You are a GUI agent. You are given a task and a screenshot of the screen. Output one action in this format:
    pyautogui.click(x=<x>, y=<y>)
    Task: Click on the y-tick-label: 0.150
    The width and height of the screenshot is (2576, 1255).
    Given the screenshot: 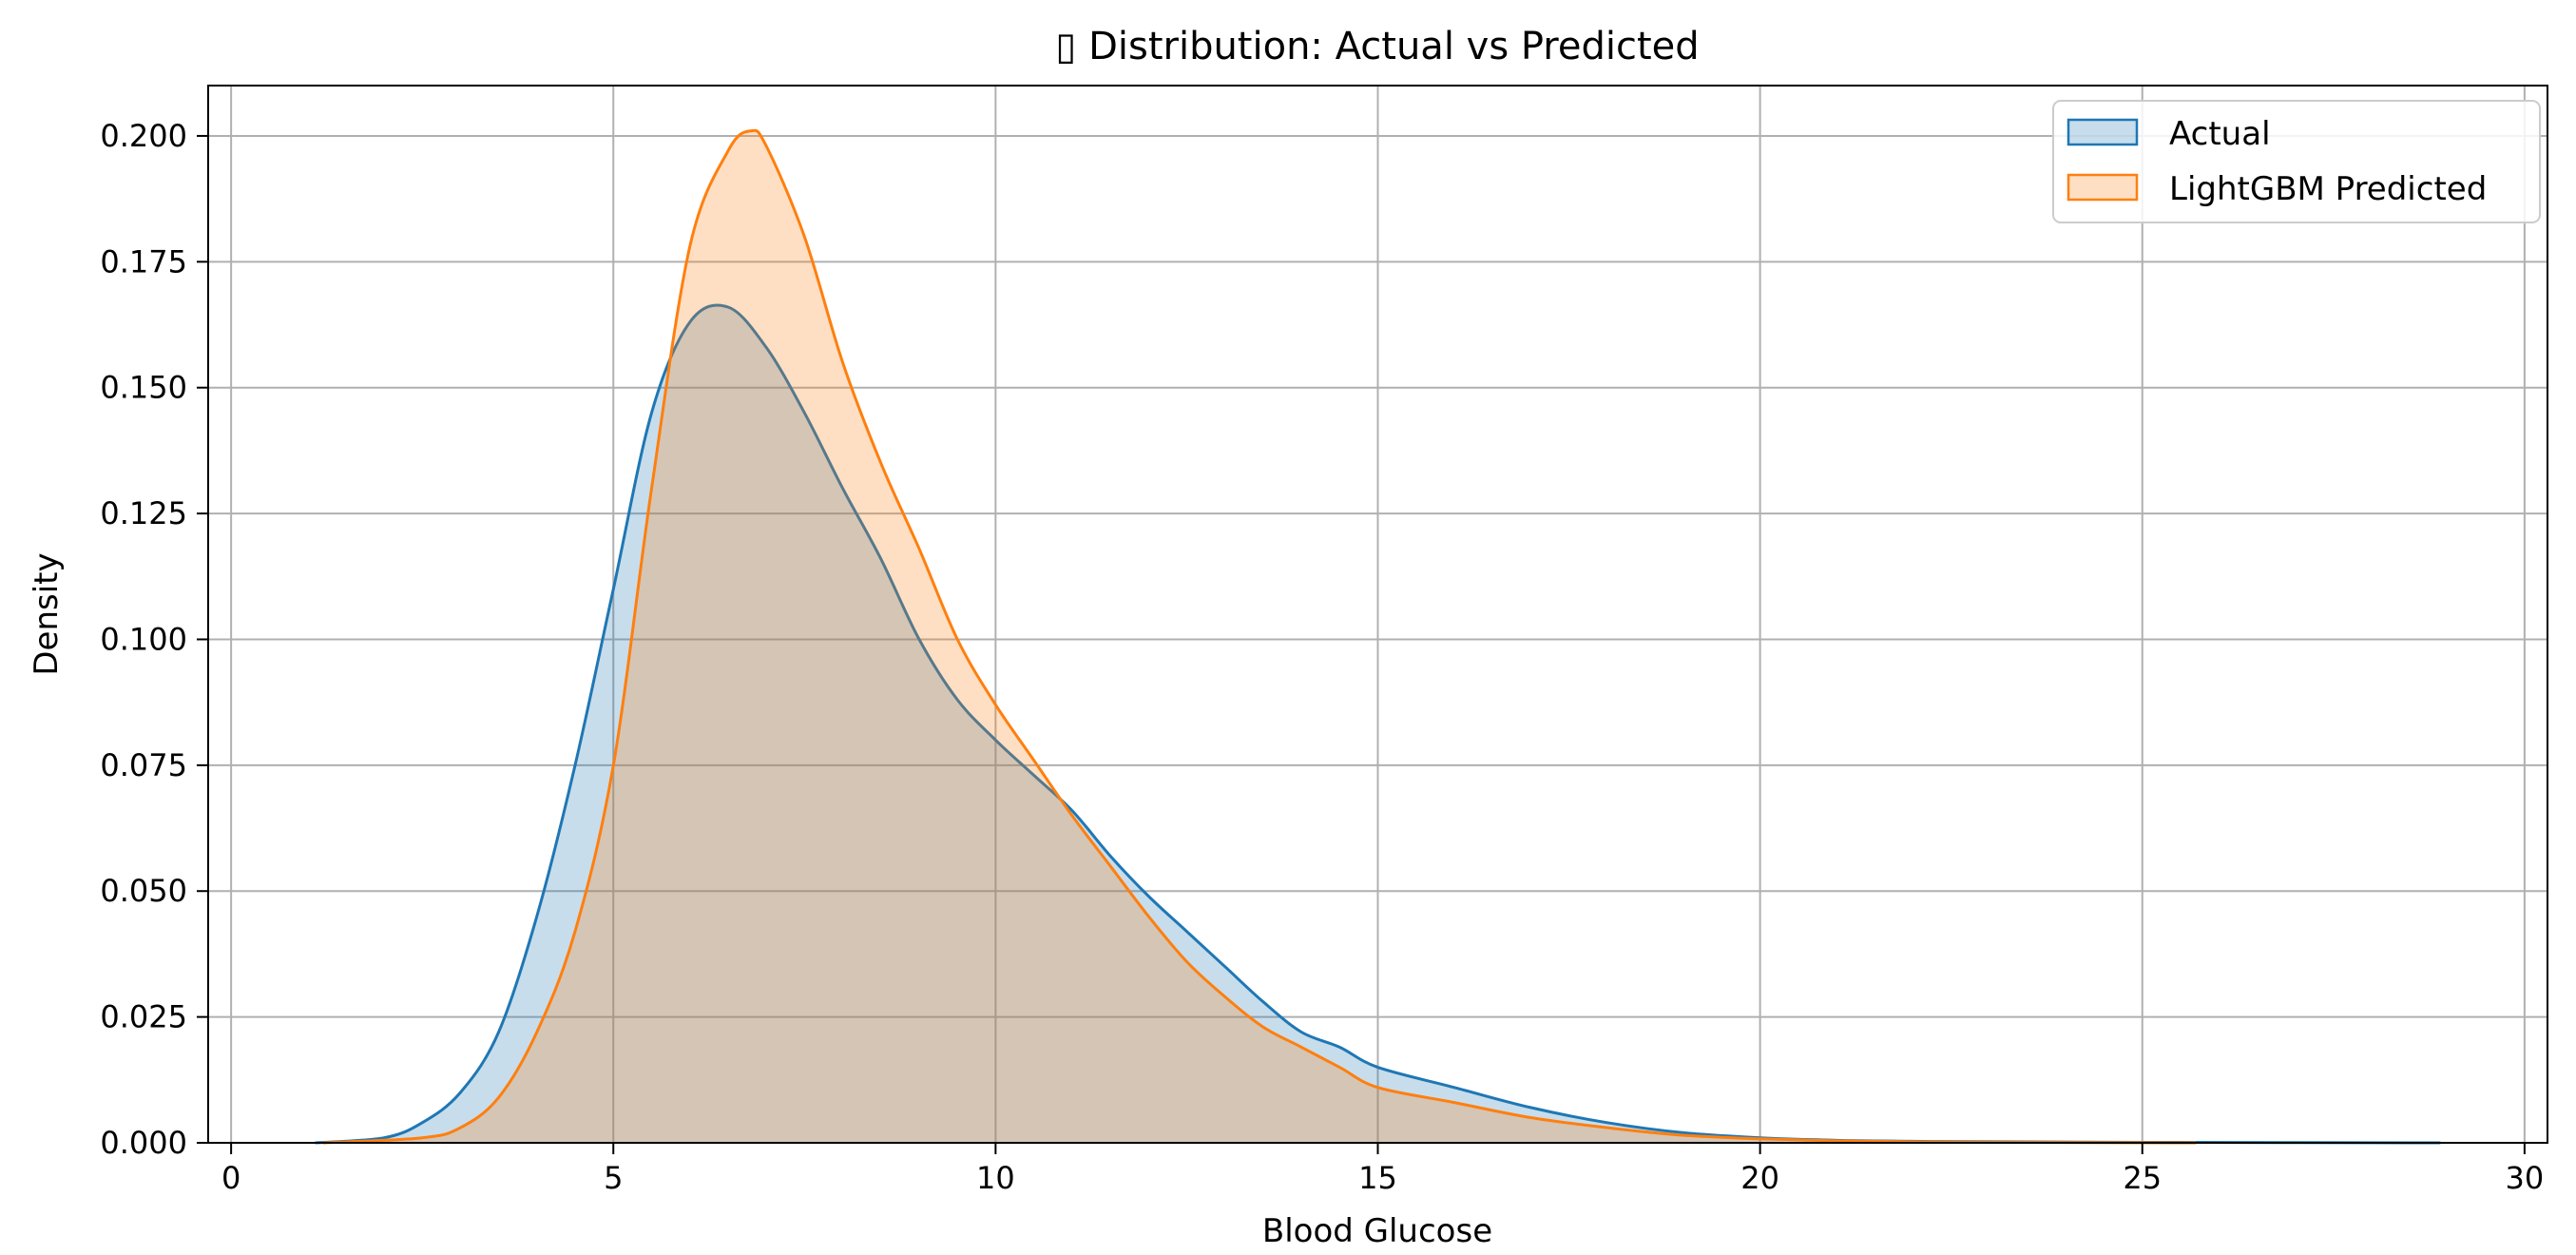 What is the action you would take?
    pyautogui.click(x=144, y=388)
    